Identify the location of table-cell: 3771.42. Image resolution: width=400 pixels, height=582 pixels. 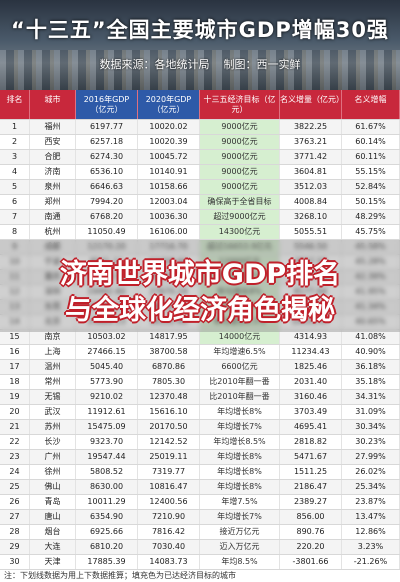
(311, 157).